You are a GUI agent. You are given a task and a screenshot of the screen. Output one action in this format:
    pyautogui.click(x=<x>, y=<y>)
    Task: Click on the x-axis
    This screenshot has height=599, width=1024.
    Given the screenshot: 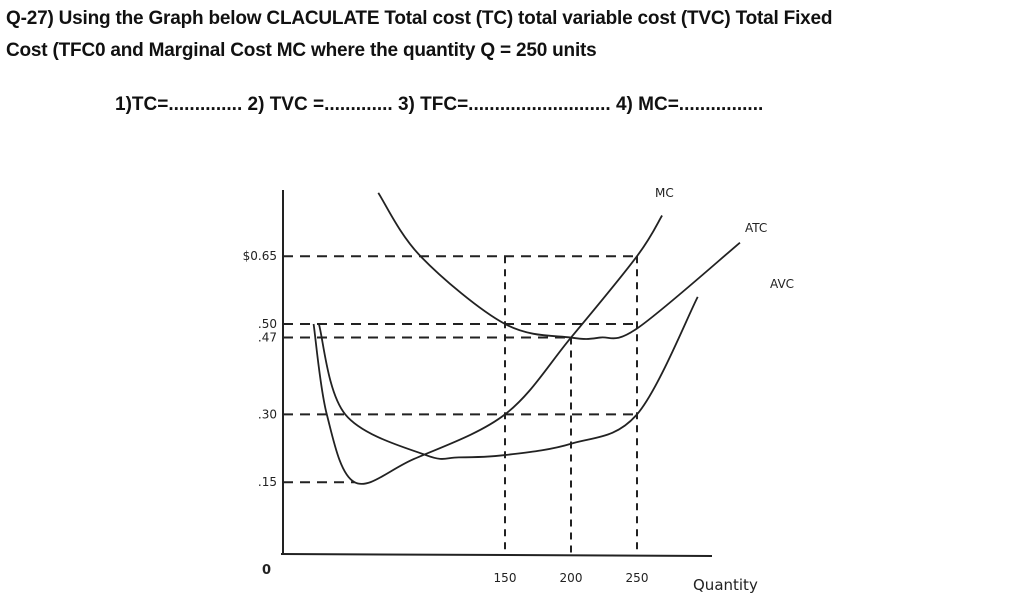 What is the action you would take?
    pyautogui.click(x=496, y=555)
    